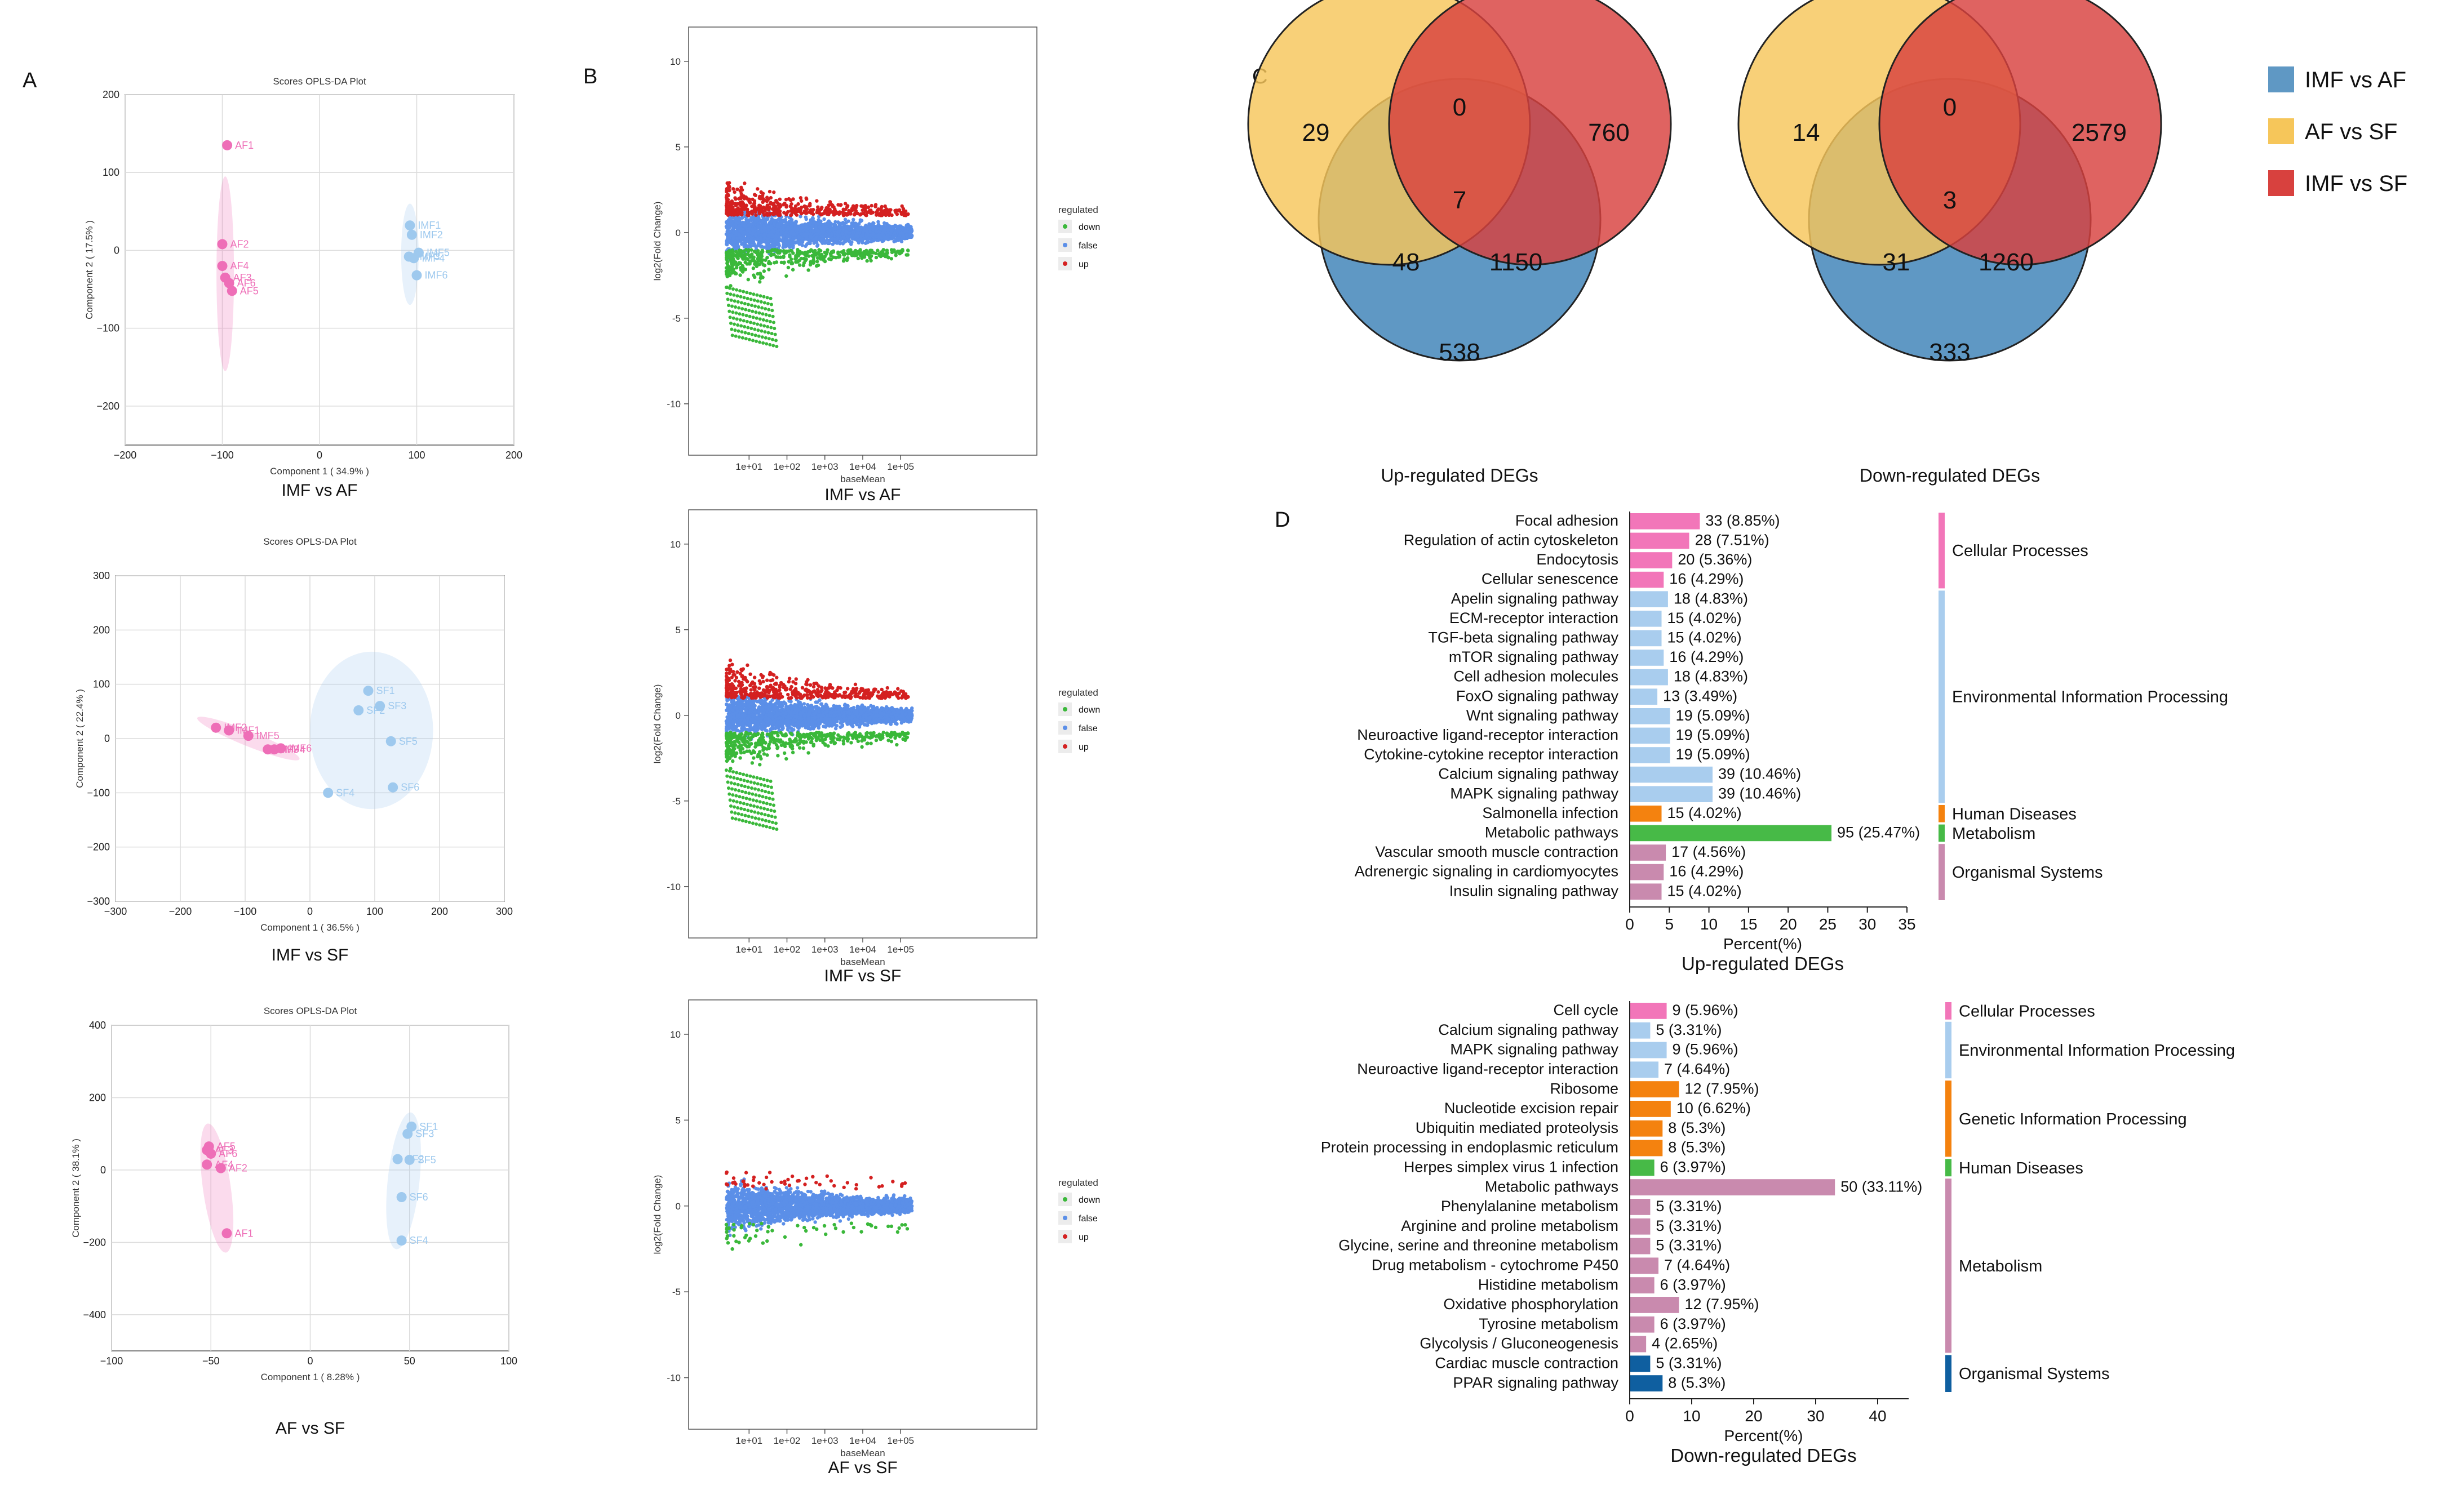  Describe the element at coordinates (222, 244) in the screenshot. I see `sample-point-af2` at that location.